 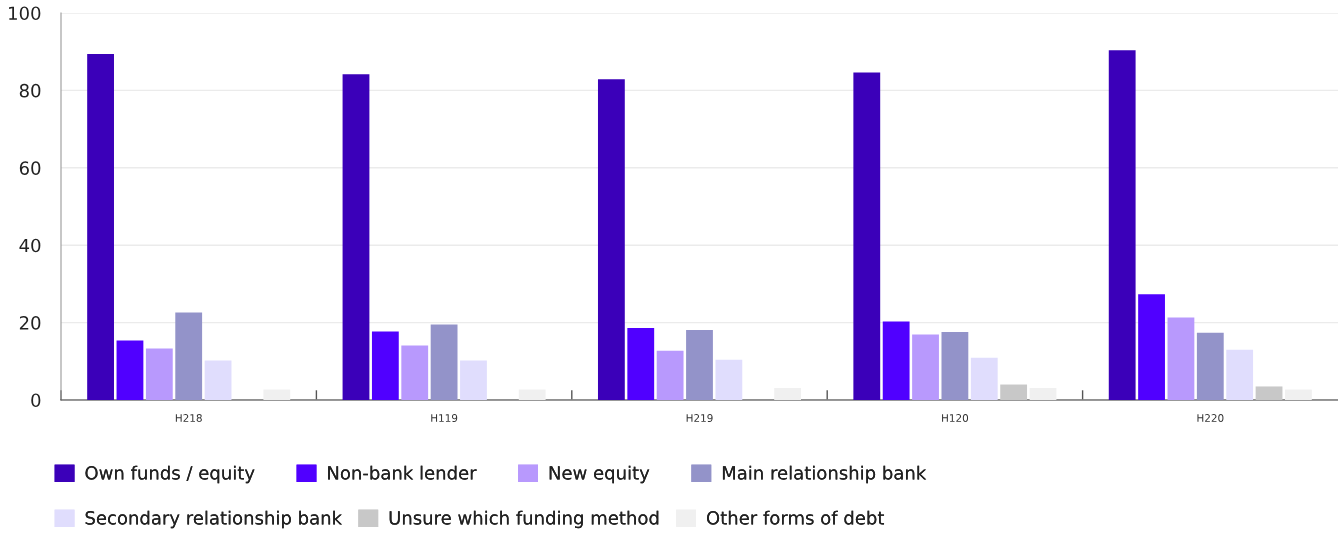 I want to click on y-tick-label: 100, so click(x=25, y=13).